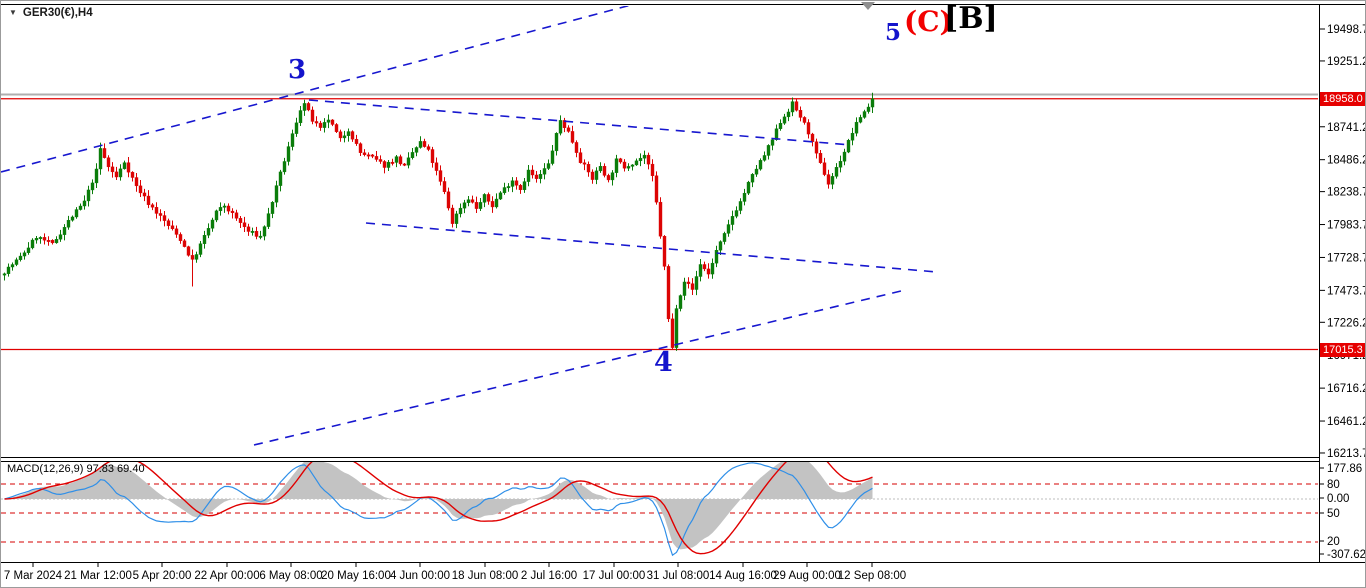 The height and width of the screenshot is (588, 1366). What do you see at coordinates (1346, 128) in the screenshot?
I see `price-tick-label: 18741.2` at bounding box center [1346, 128].